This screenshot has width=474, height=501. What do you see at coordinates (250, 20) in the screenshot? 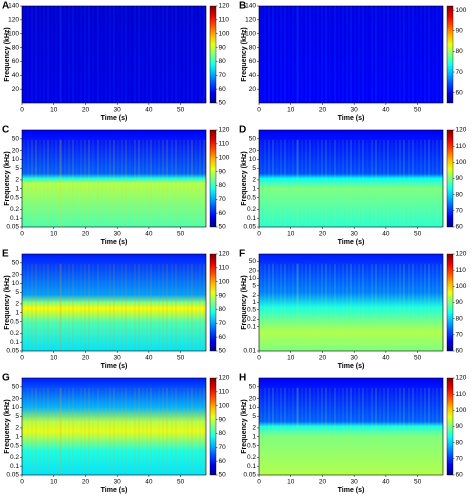
I see `y-tick-label: 120` at bounding box center [250, 20].